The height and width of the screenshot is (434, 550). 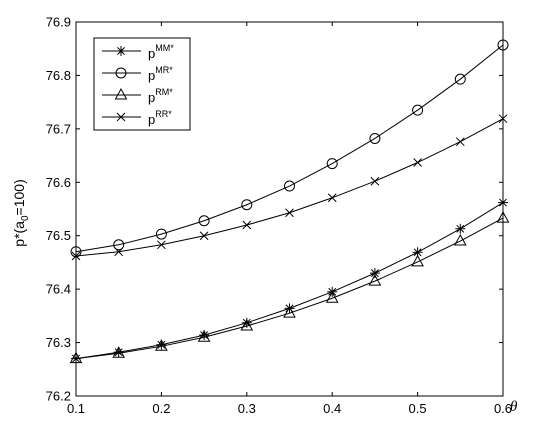 I want to click on x-tick-label: 0.4, so click(x=332, y=408).